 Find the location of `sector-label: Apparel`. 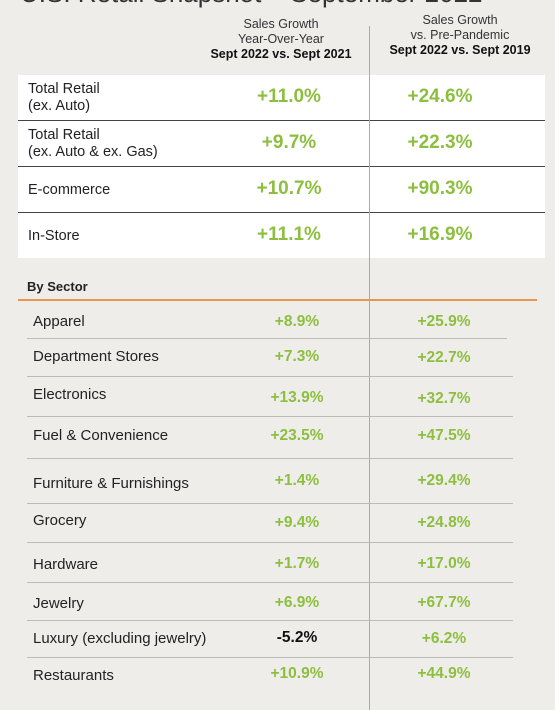

sector-label: Apparel is located at coordinates (59, 321).